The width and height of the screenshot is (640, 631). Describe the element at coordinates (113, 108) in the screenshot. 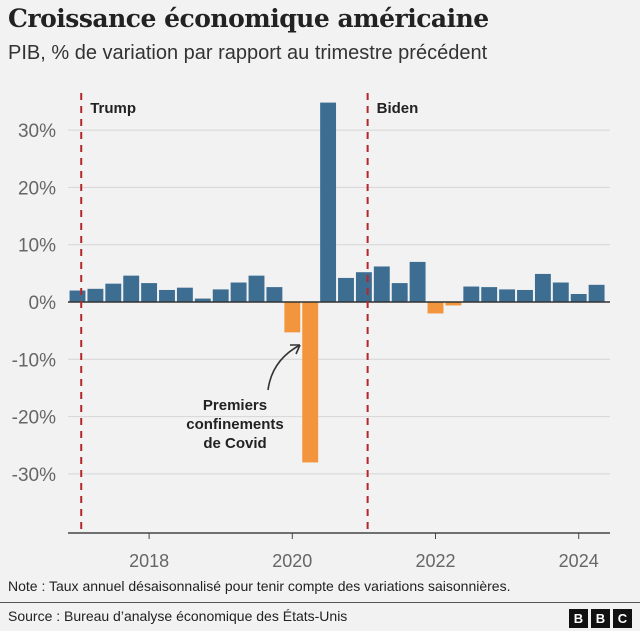

I see `president-label: Trump` at that location.